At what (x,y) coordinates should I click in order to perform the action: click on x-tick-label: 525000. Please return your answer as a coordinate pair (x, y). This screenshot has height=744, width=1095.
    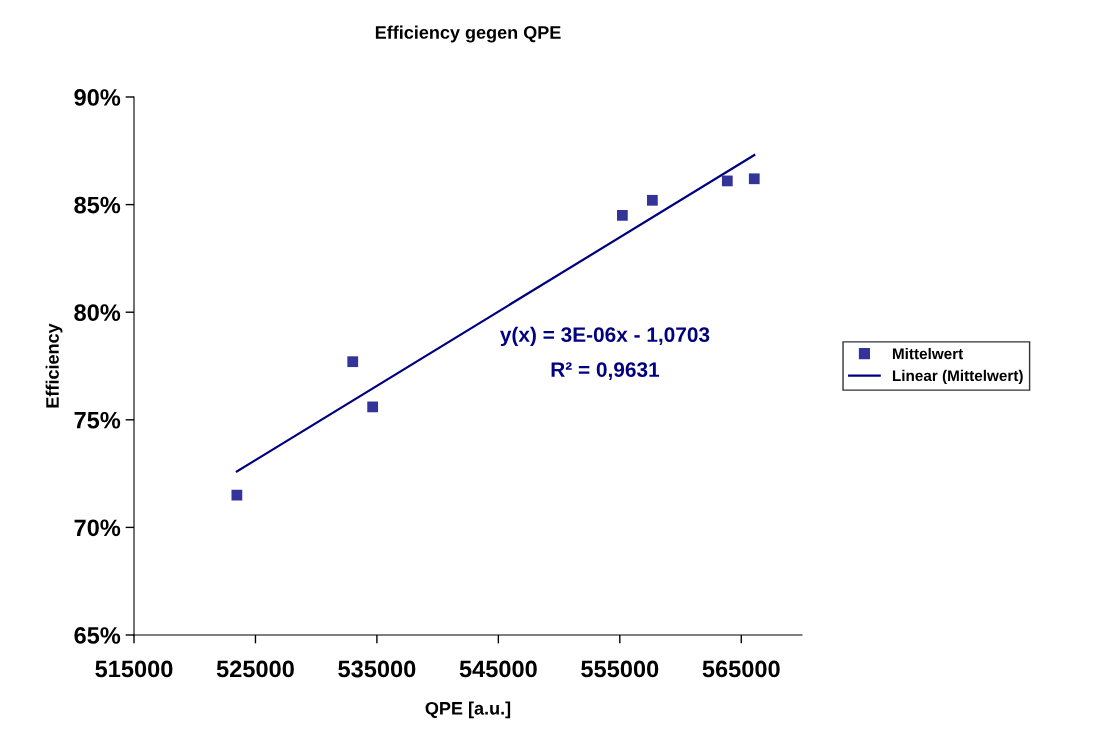
    Looking at the image, I should click on (255, 669).